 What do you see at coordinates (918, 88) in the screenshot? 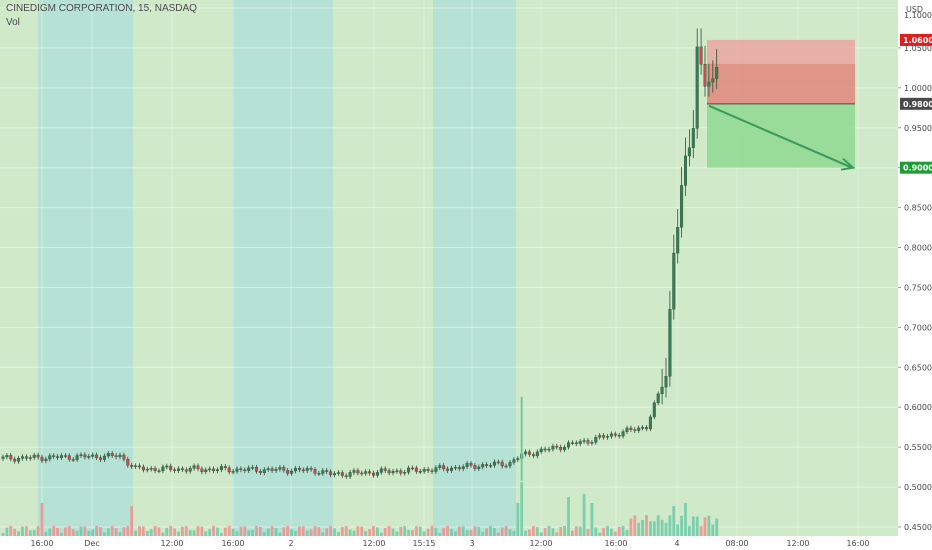
I see `price-tick-label: 1.0000` at bounding box center [918, 88].